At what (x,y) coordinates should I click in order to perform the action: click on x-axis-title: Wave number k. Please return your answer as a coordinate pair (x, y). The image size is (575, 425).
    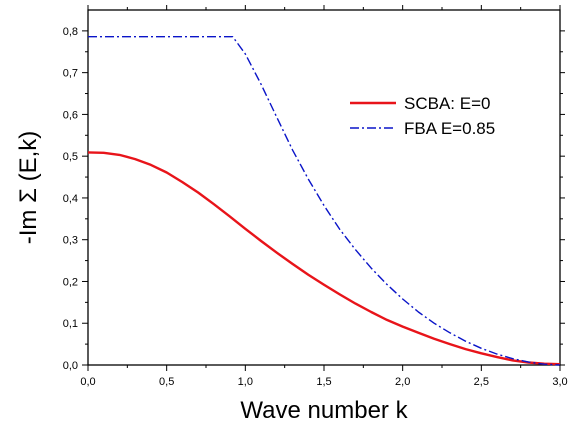
    Looking at the image, I should click on (324, 410).